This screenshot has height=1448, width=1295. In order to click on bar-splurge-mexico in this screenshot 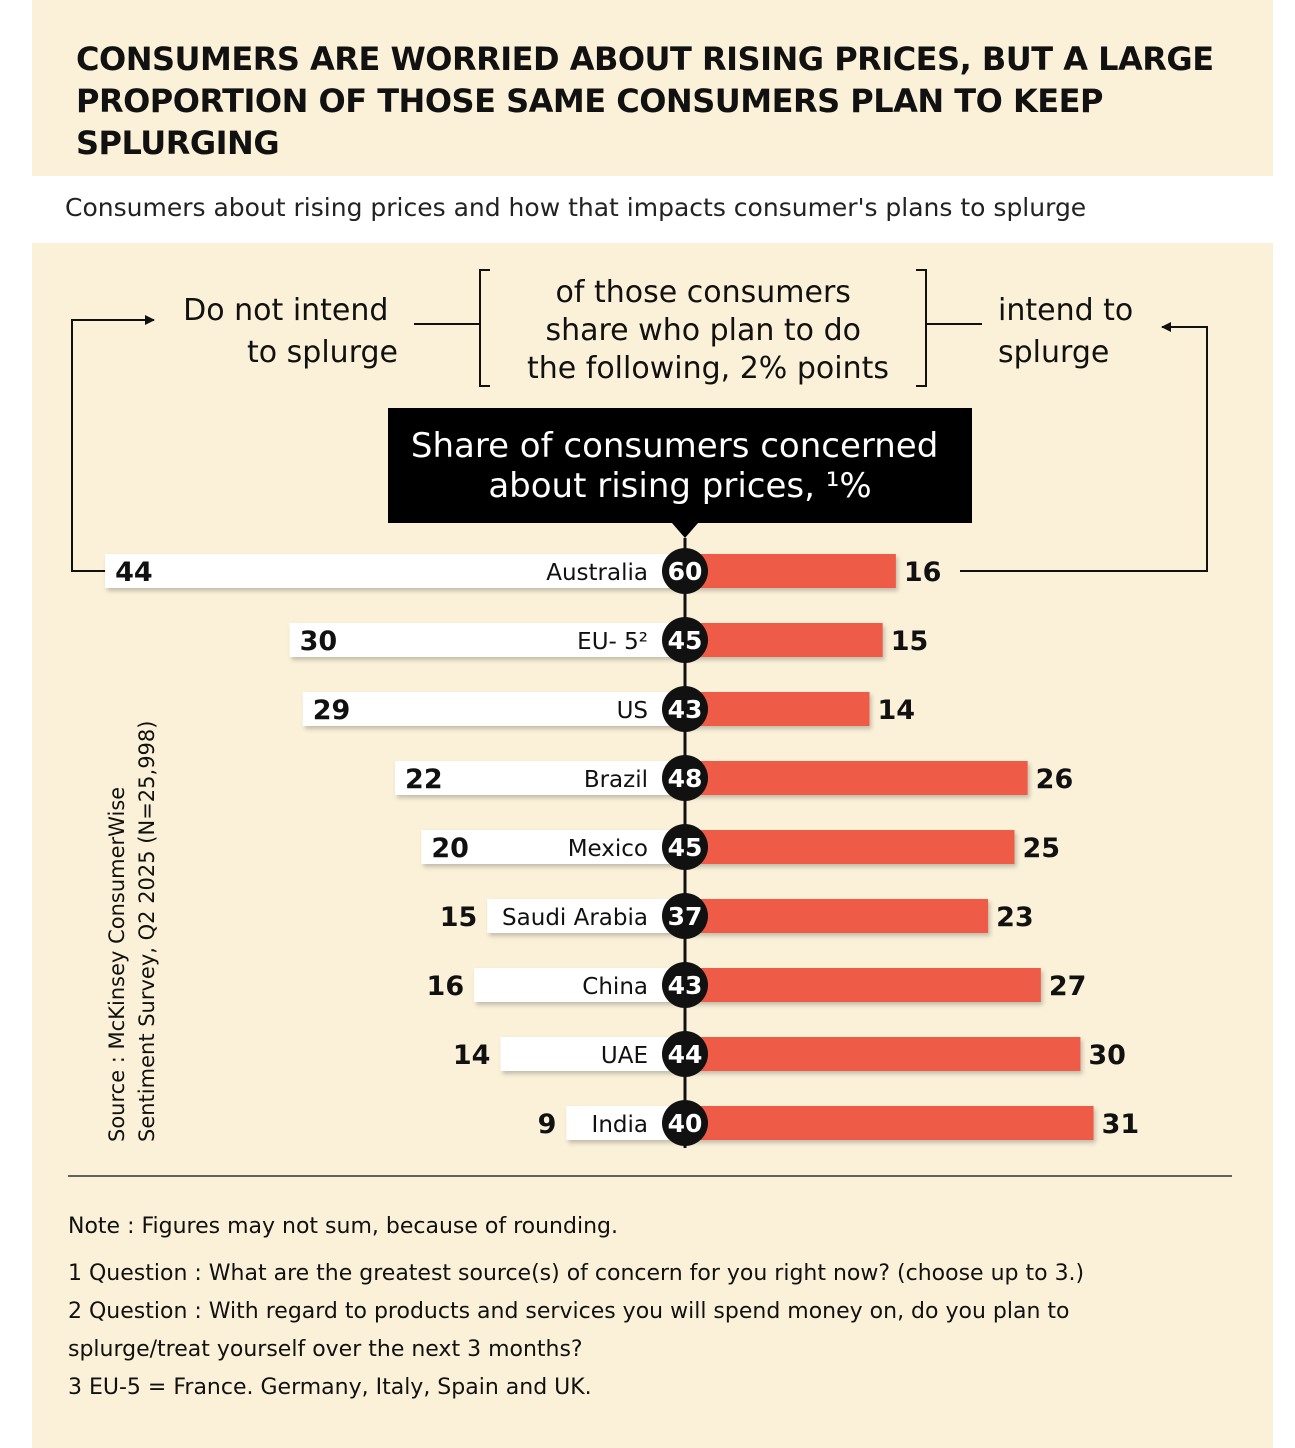, I will do `click(850, 847)`.